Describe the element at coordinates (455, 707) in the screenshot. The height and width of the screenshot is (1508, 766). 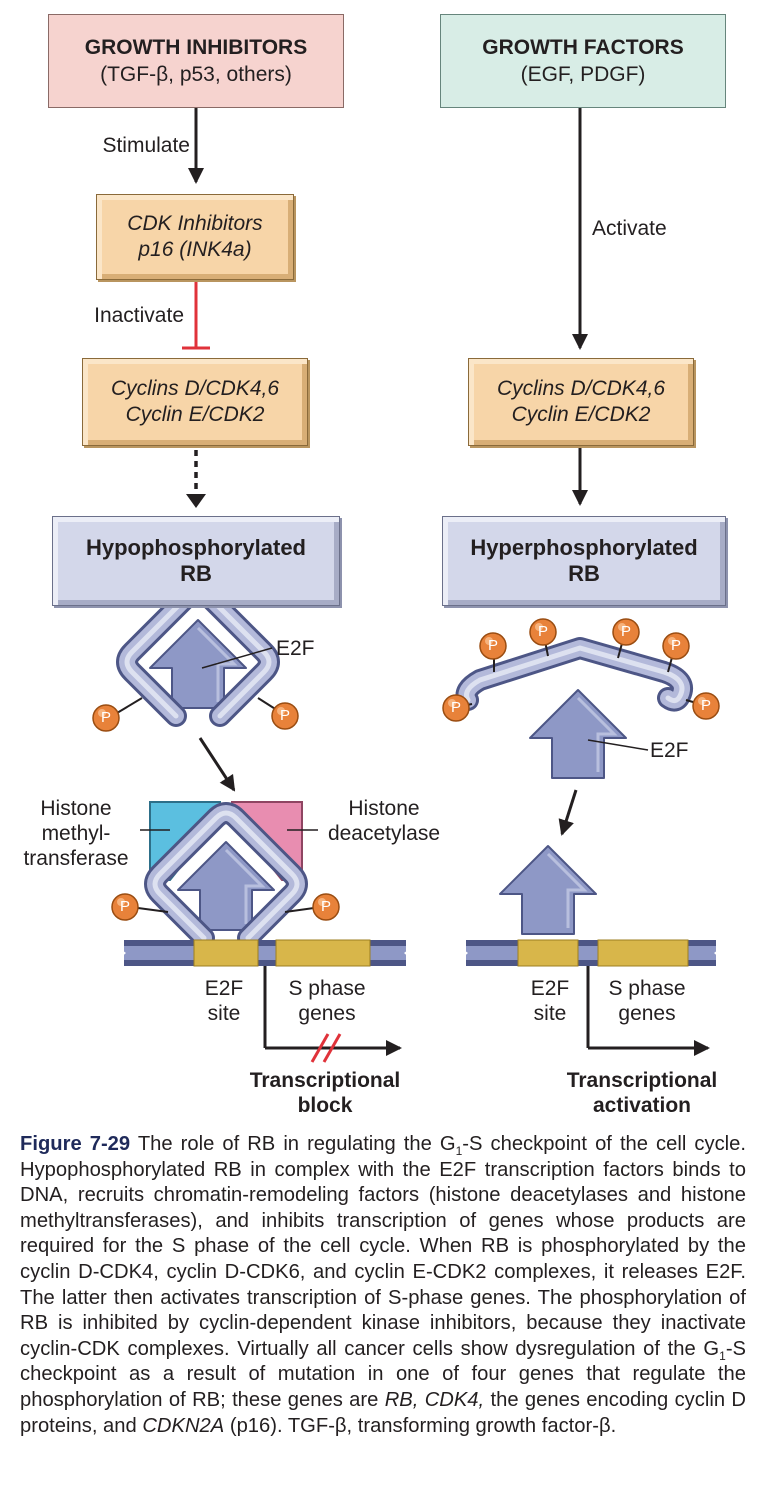
I see `p-label-9: P` at that location.